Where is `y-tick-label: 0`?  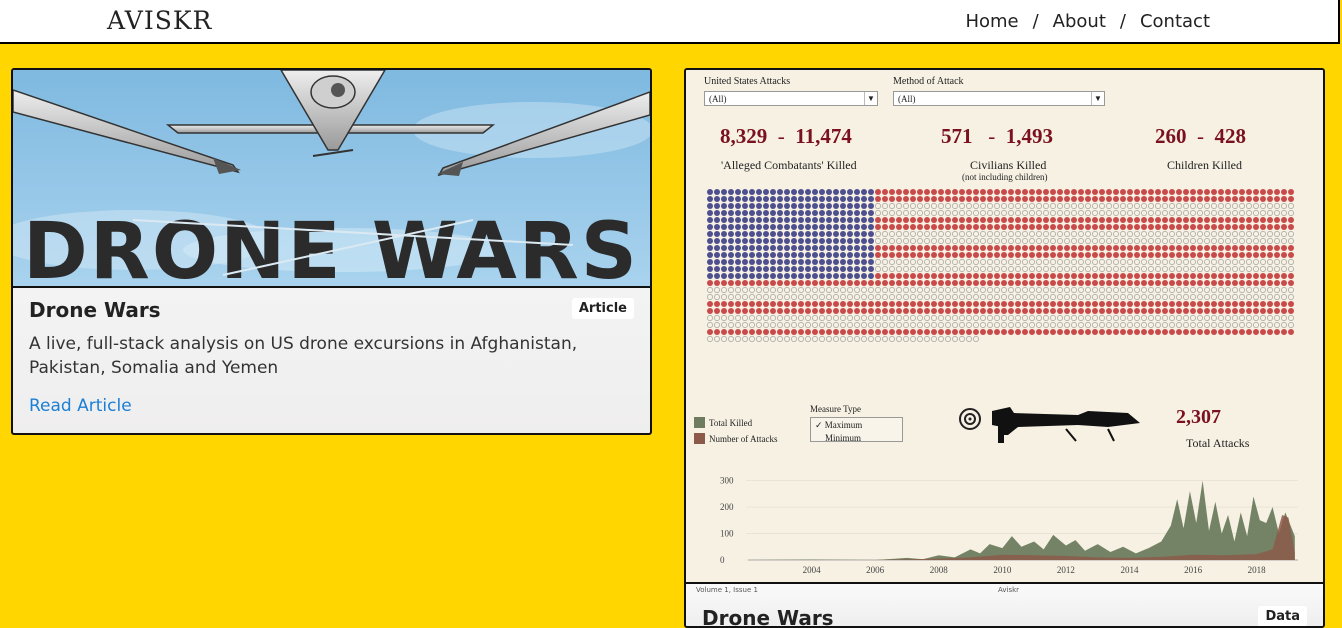
y-tick-label: 0 is located at coordinates (722, 560).